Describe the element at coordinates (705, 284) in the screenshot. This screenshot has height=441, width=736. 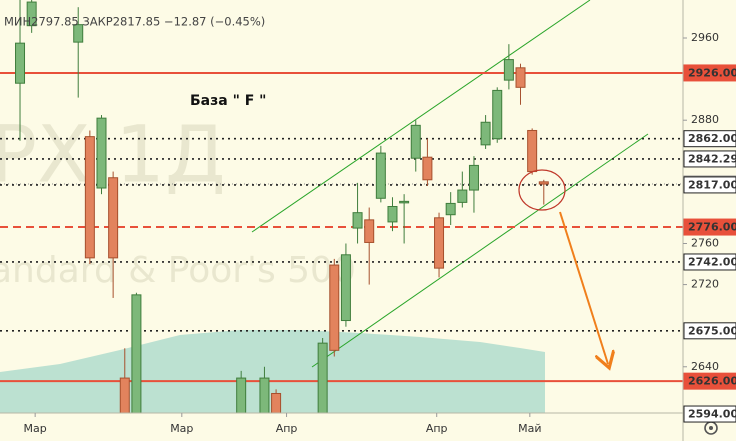
I see `y-tick-label: 2720` at that location.